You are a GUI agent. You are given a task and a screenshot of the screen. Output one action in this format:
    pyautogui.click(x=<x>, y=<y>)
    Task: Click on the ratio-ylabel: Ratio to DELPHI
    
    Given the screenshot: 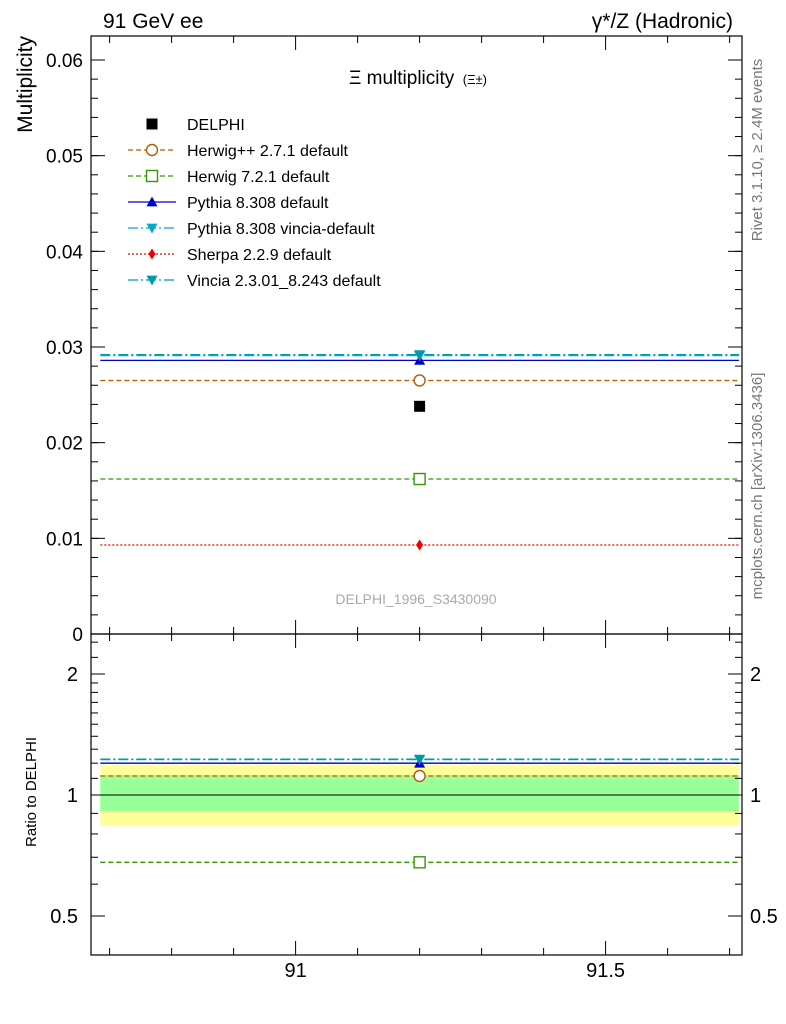 What is the action you would take?
    pyautogui.click(x=31, y=792)
    